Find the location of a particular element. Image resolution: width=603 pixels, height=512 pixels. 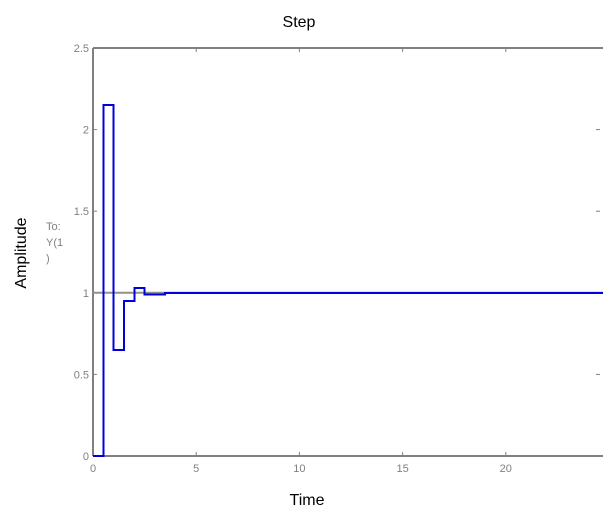

chart-title: Step is located at coordinates (299, 22).